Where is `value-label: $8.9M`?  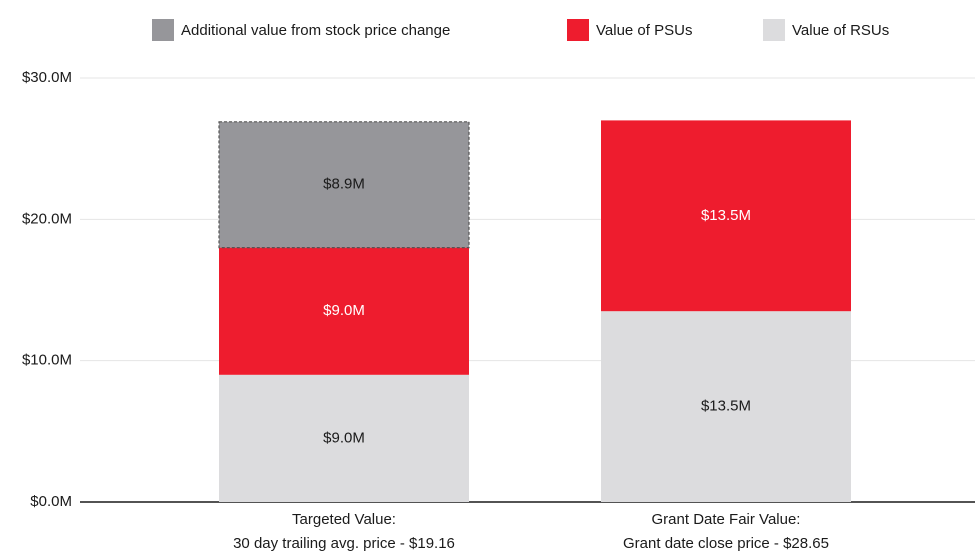 value-label: $8.9M is located at coordinates (344, 184).